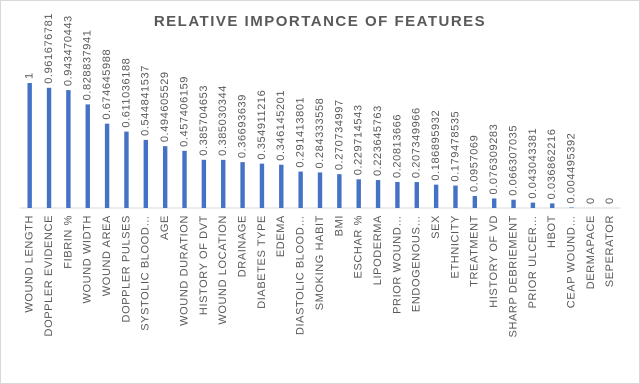  What do you see at coordinates (165, 227) in the screenshot?
I see `x-tick-label: AGE` at bounding box center [165, 227].